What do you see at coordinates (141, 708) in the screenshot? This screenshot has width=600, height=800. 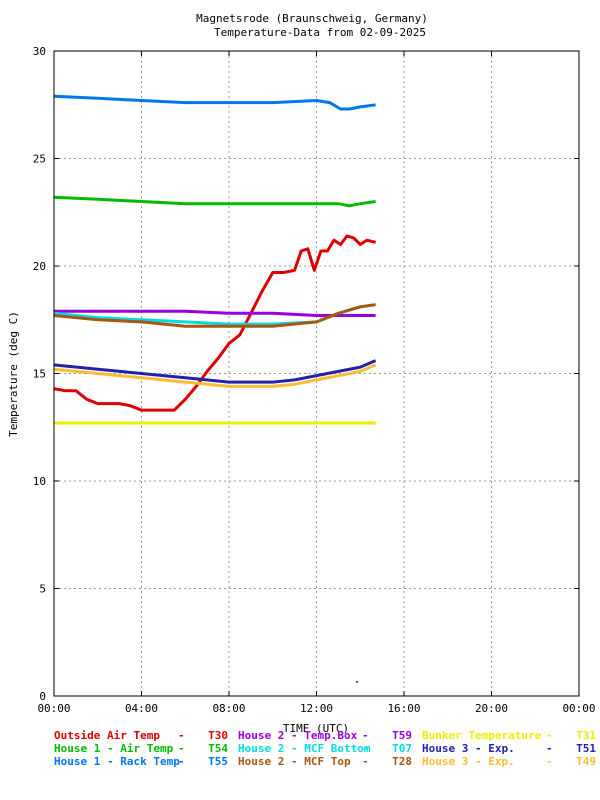 I see `x-tick-label: 04:00` at bounding box center [141, 708].